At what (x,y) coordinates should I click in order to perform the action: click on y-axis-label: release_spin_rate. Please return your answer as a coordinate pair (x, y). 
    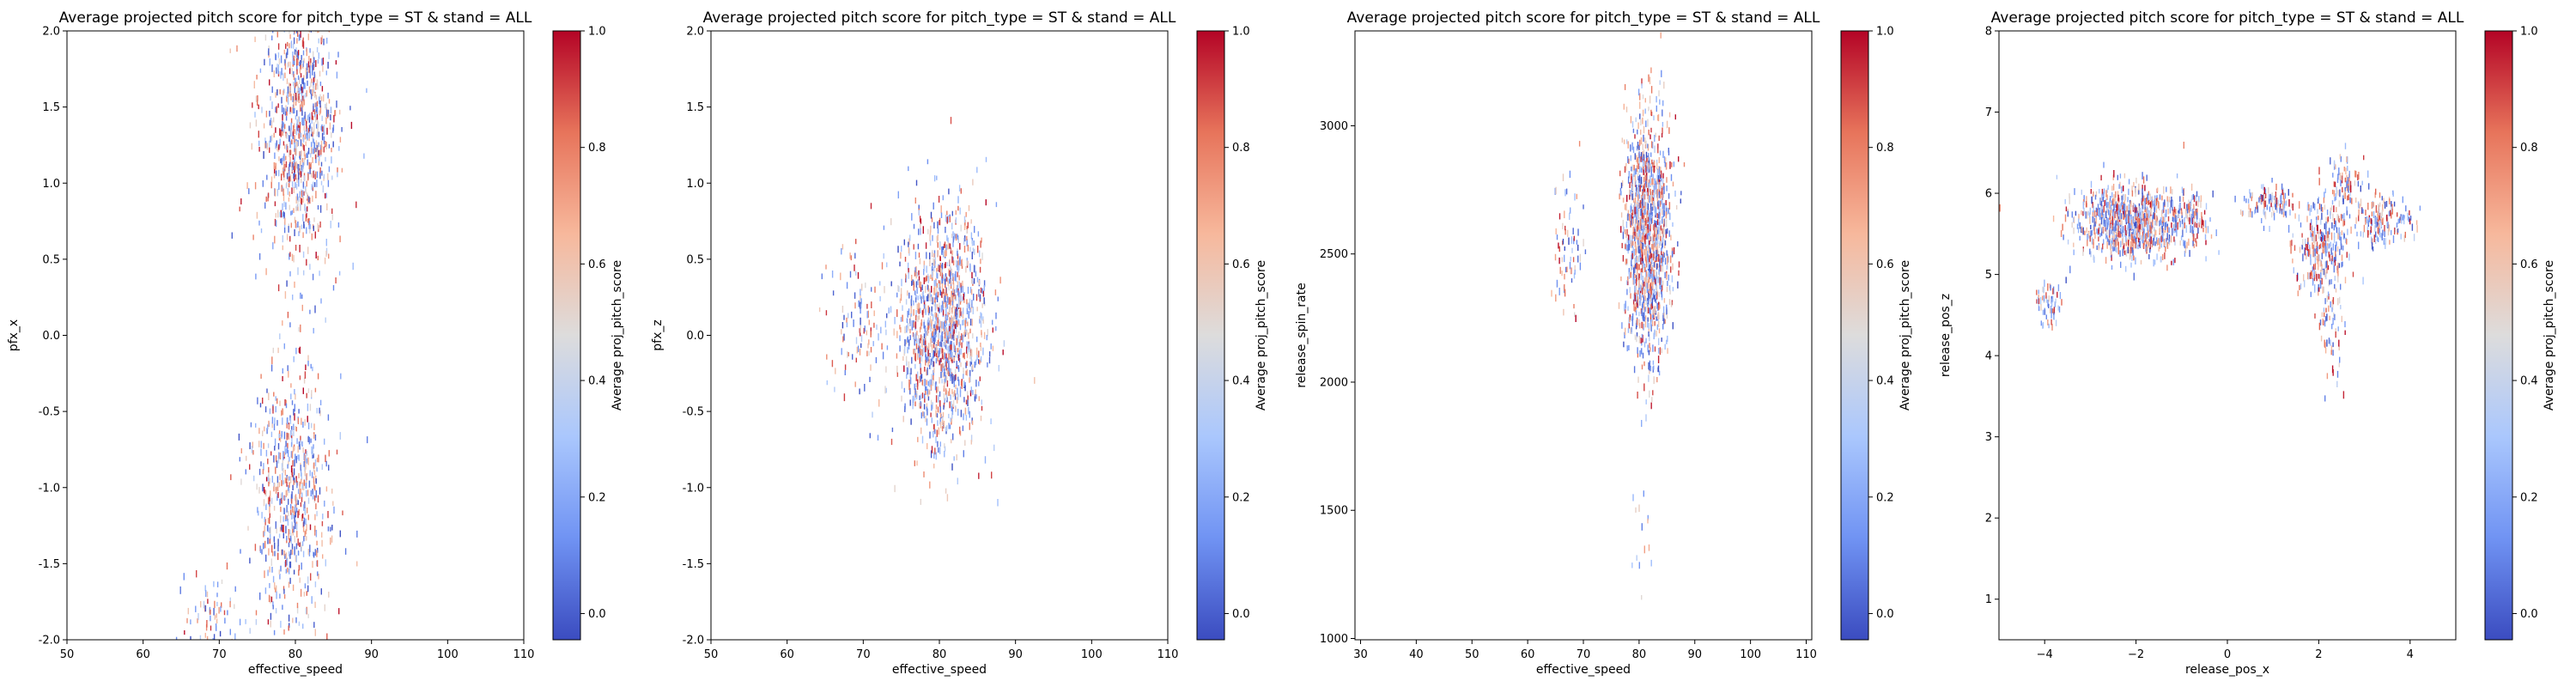
    Looking at the image, I should click on (1302, 335).